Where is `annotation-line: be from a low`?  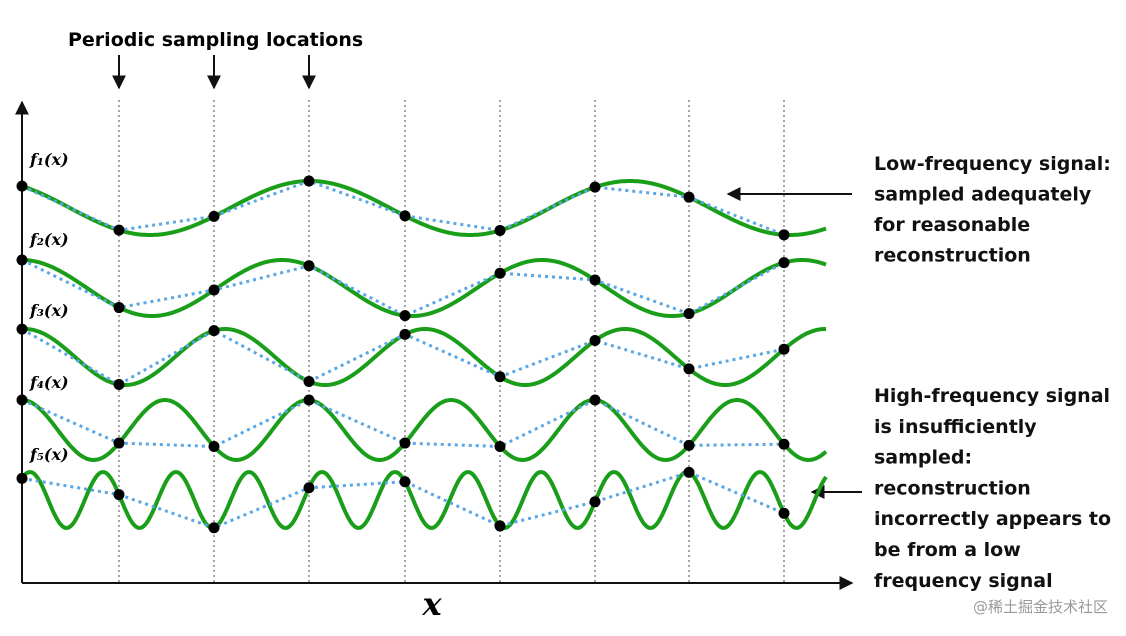
annotation-line: be from a low is located at coordinates (947, 550).